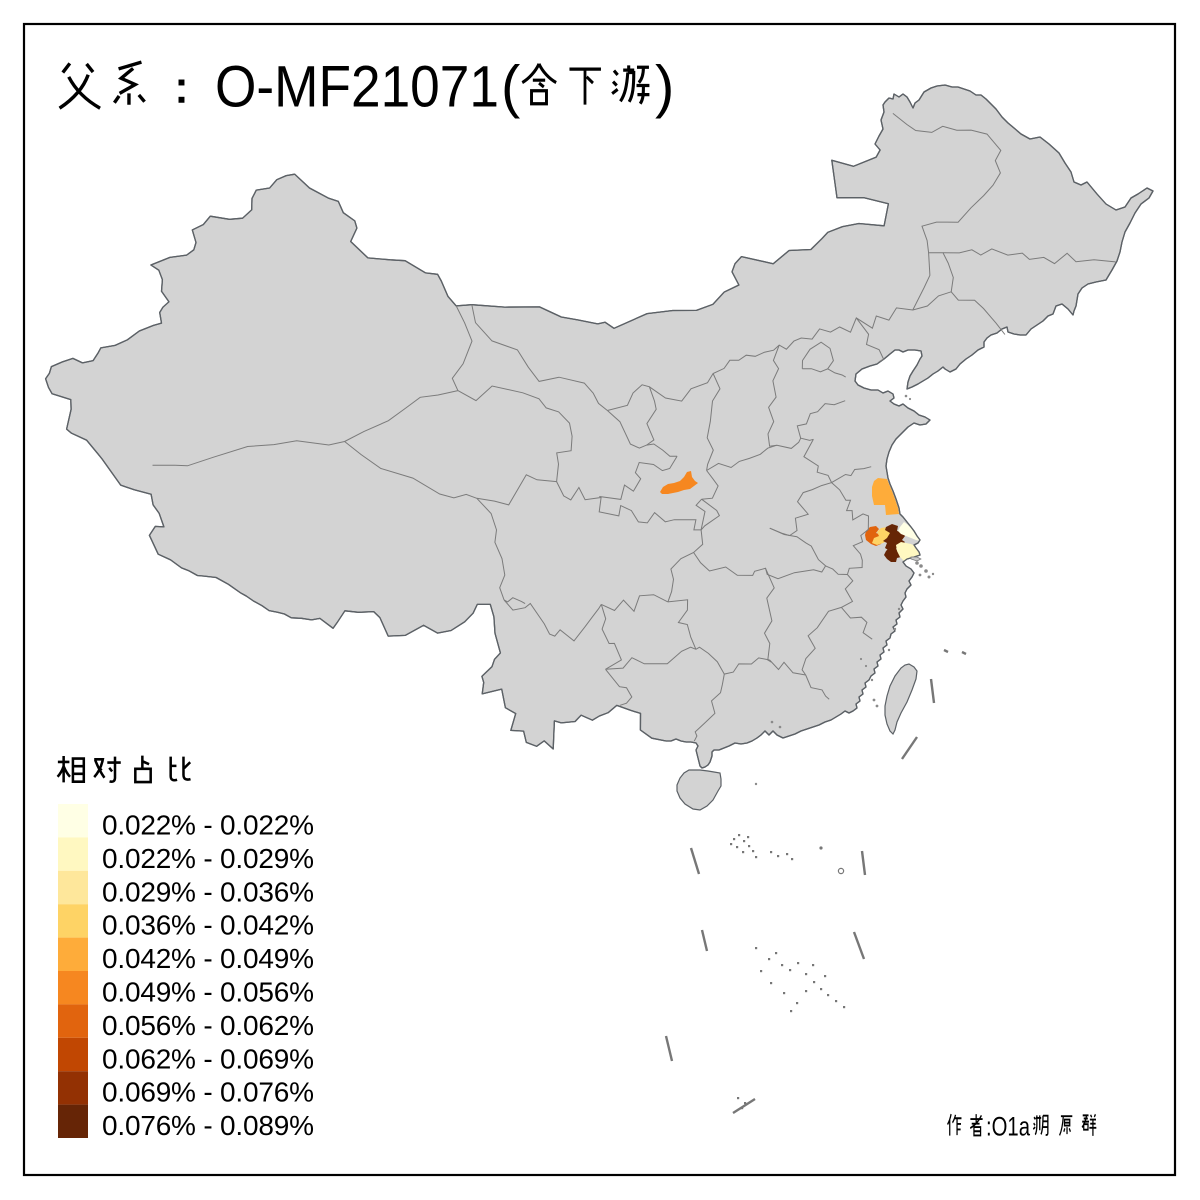 The image size is (1200, 1200). I want to click on svg-text: 0.069% - 0.076%, so click(208, 1092).